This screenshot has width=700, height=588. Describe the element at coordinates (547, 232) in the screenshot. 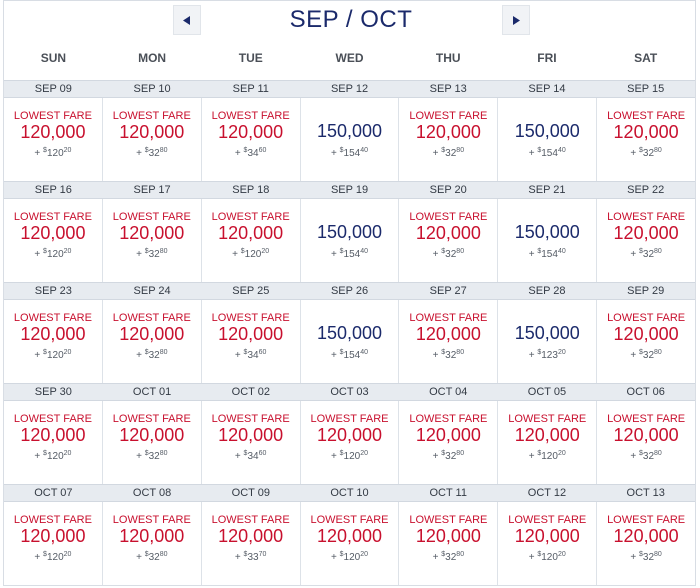

I see `miles-price: 150,000` at that location.